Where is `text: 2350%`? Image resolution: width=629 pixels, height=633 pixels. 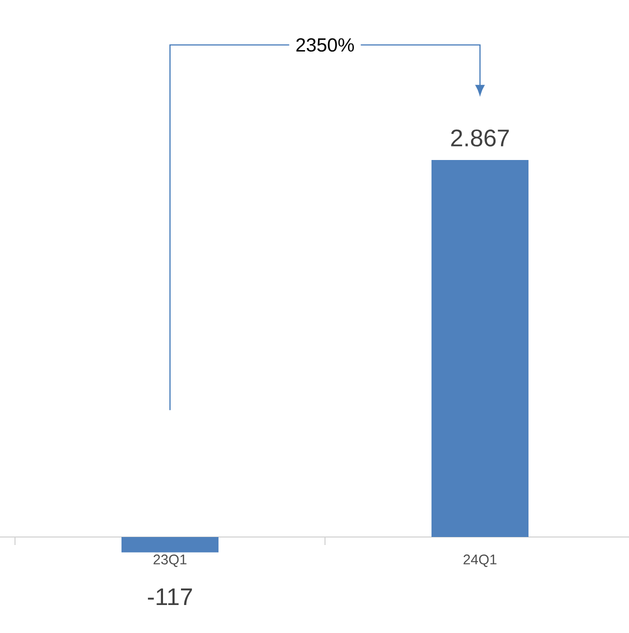 text: 2350% is located at coordinates (325, 45).